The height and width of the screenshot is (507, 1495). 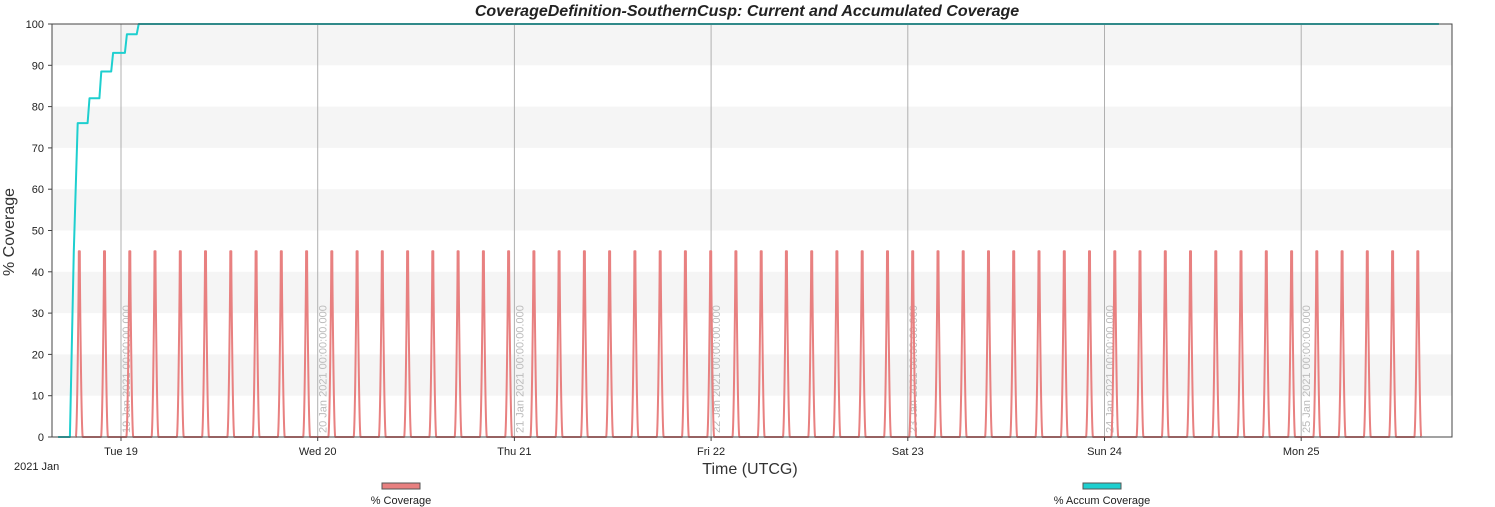 What do you see at coordinates (38, 273) in the screenshot?
I see `y-tick-label: 40` at bounding box center [38, 273].